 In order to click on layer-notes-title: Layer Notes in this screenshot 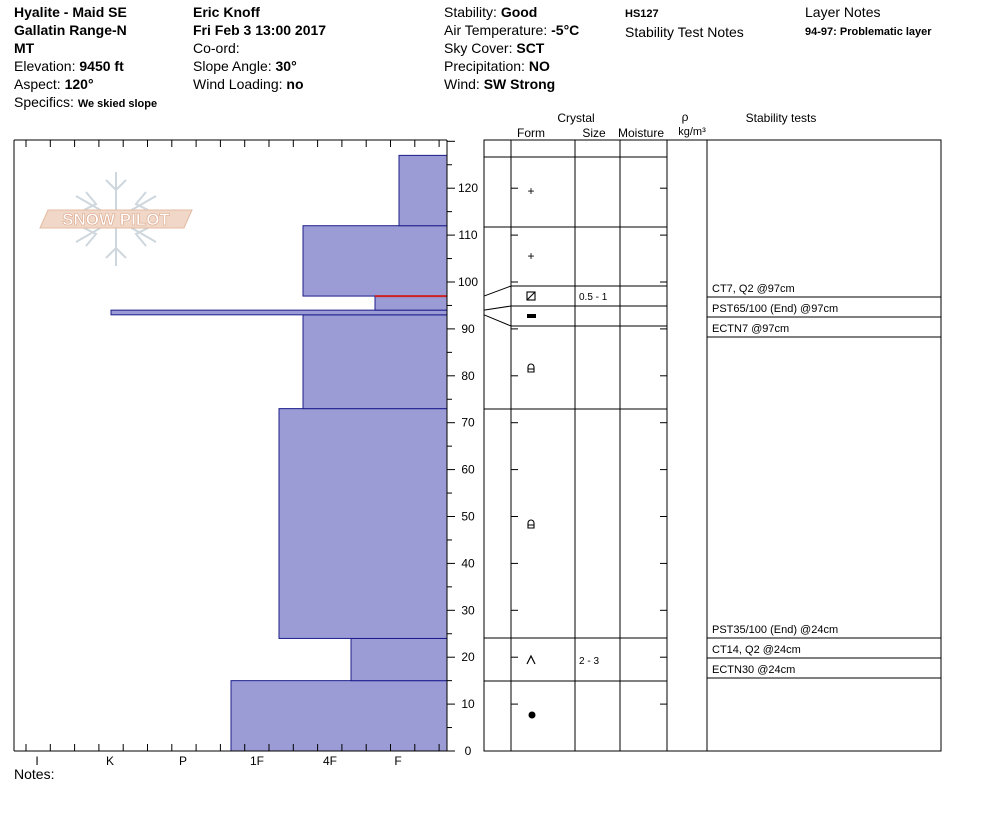, I will do `click(843, 12)`.